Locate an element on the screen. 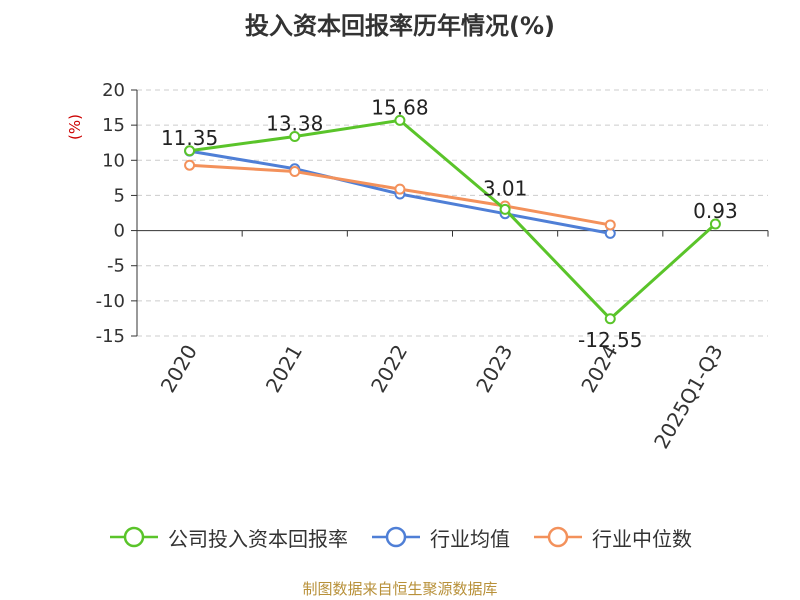 The image size is (800, 600). y-tick-label: -5 is located at coordinates (116, 266).